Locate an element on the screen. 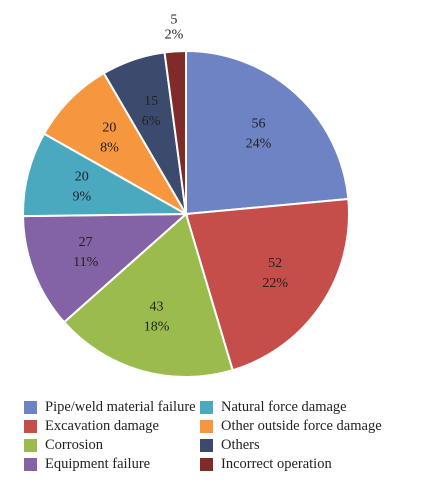 This screenshot has height=500, width=432. pie-slice-corrosion is located at coordinates (148, 295).